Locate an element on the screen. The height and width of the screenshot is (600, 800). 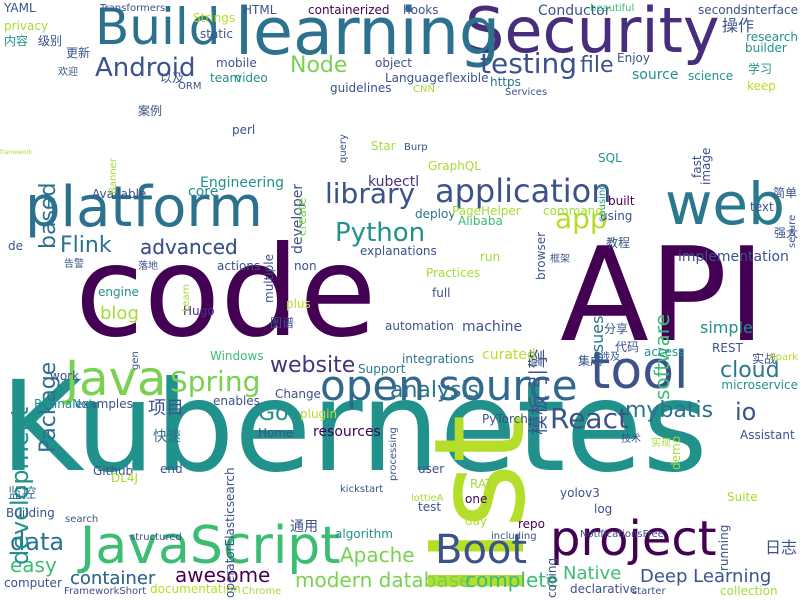
word-cloud-word: Banner is located at coordinates (113, 176).